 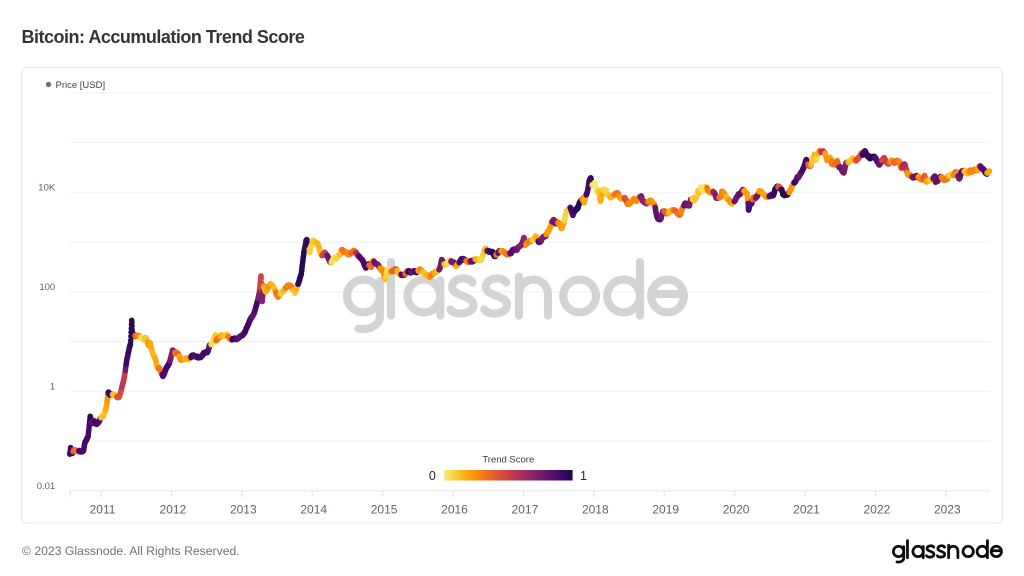 I want to click on svg-text: 2014, so click(x=313, y=509).